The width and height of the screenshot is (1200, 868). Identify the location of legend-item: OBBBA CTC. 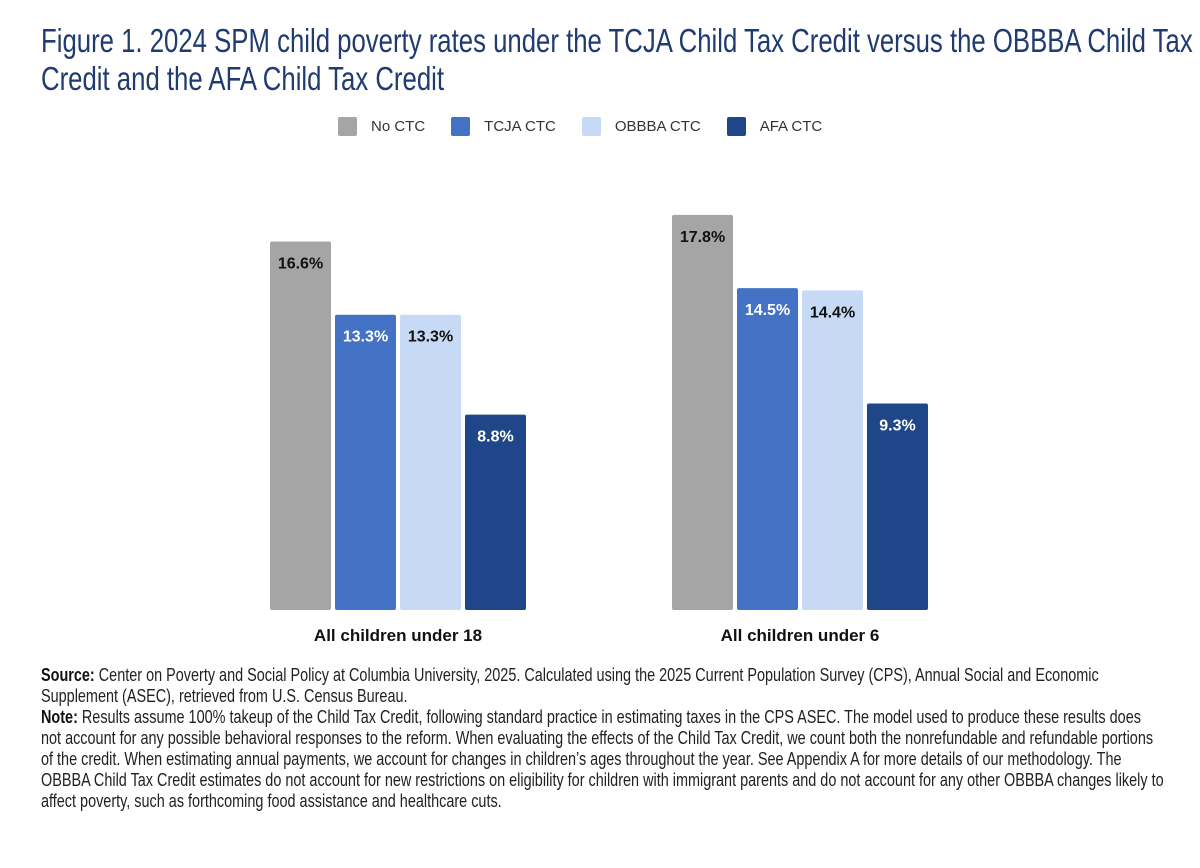
(641, 126).